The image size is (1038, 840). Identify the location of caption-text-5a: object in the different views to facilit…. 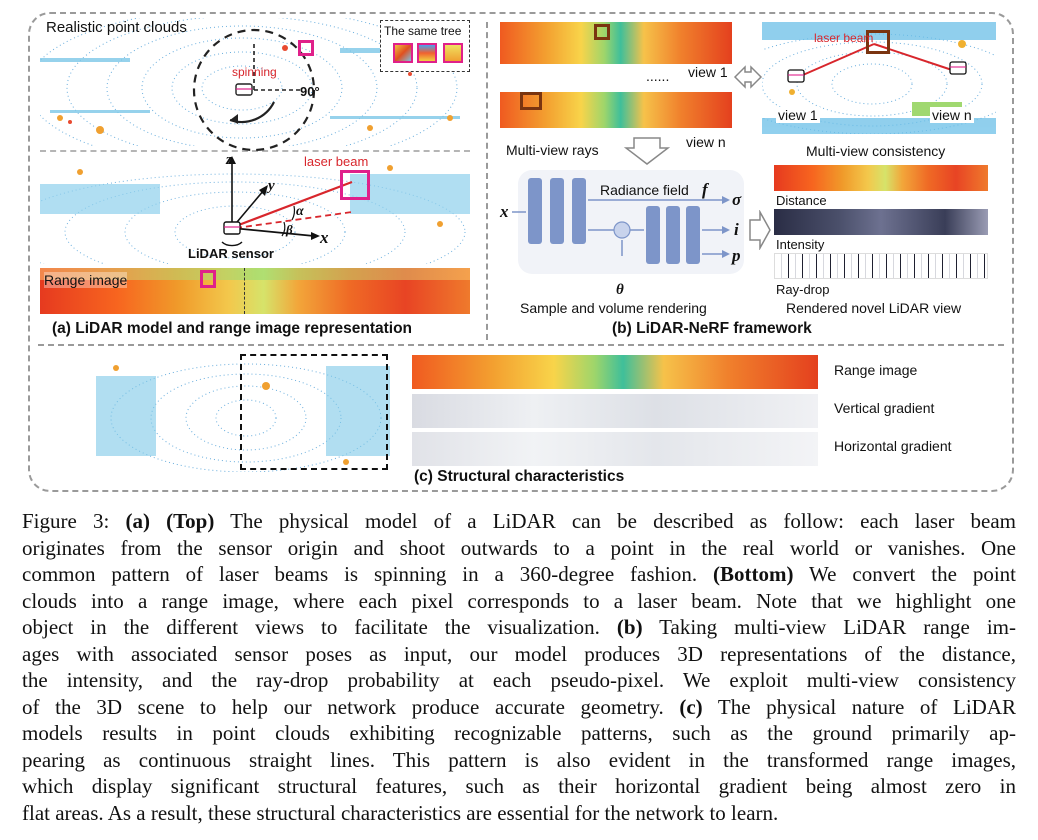
(319, 627).